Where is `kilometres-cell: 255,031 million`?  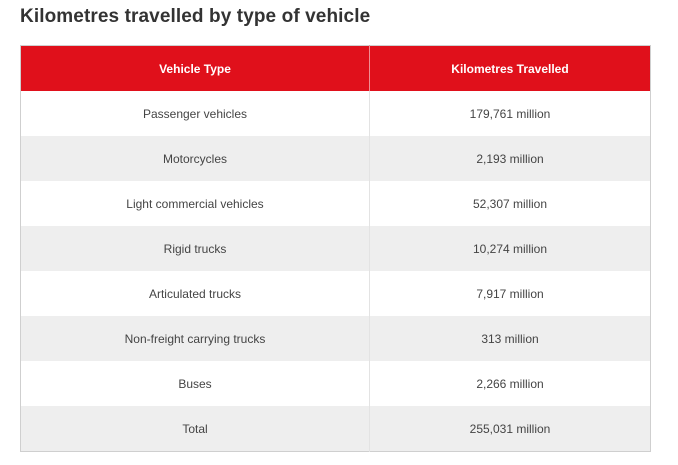 kilometres-cell: 255,031 million is located at coordinates (510, 429).